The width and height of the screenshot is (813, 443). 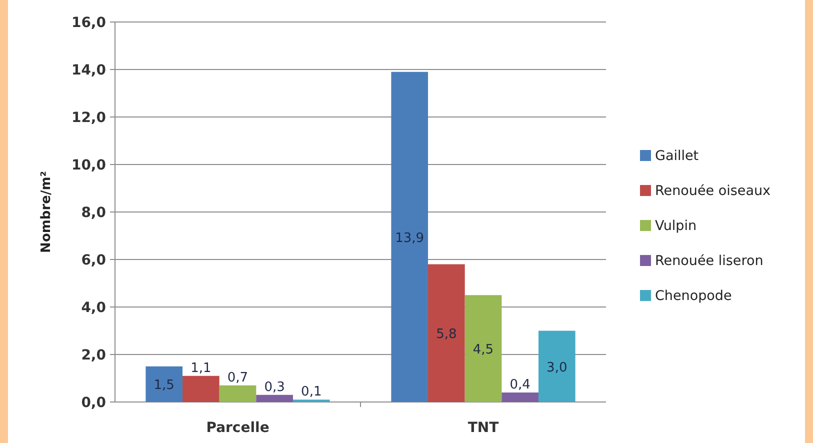 I want to click on data-label: 13,9, so click(x=409, y=238).